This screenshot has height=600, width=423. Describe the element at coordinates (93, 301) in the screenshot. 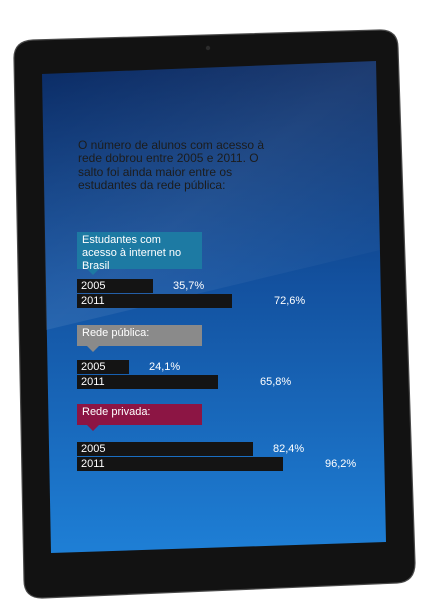

I see `year-label-brasil-2011: 2011` at that location.